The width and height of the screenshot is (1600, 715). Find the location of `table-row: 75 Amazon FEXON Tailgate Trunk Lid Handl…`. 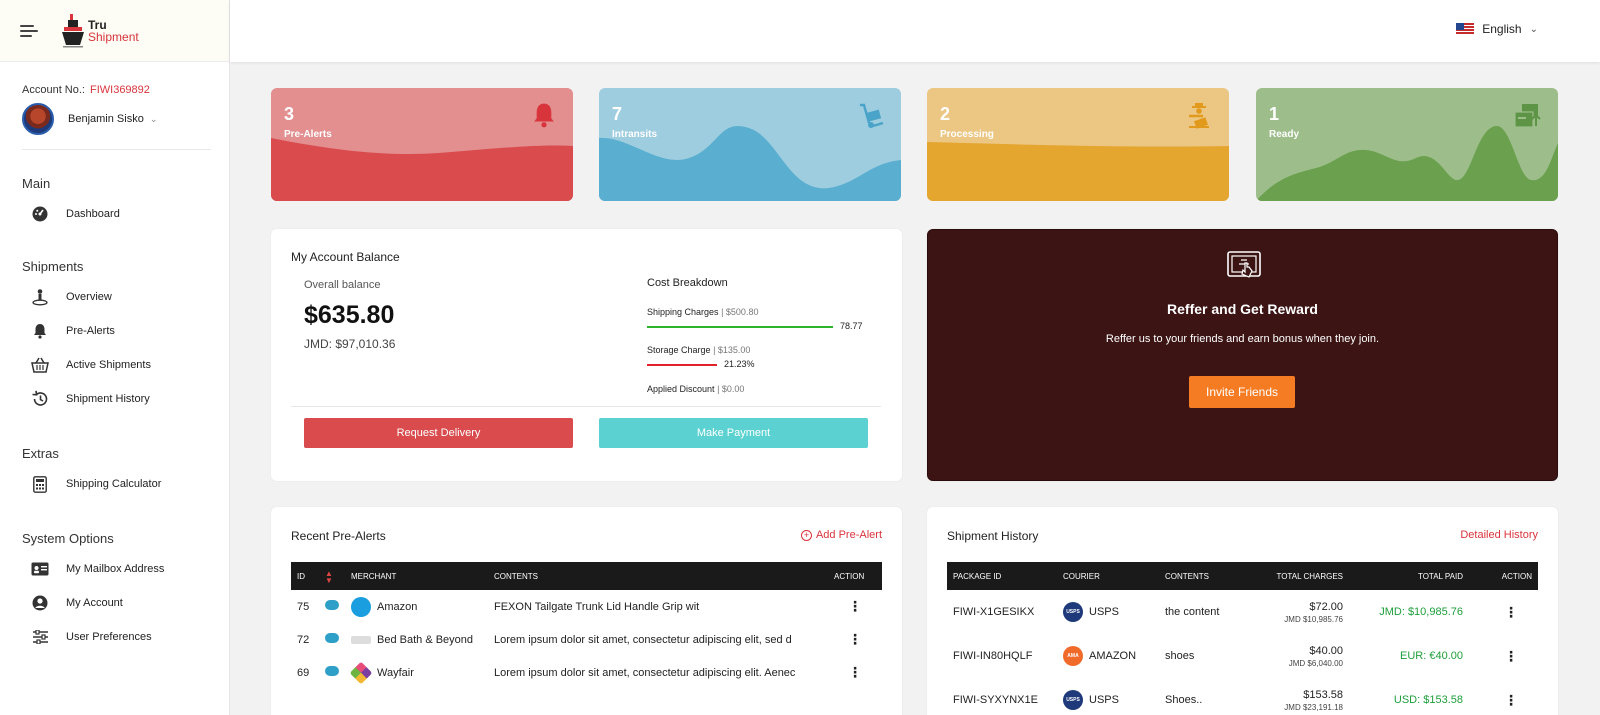

table-row: 75 Amazon FEXON Tailgate Trunk Lid Handl… is located at coordinates (586, 606).